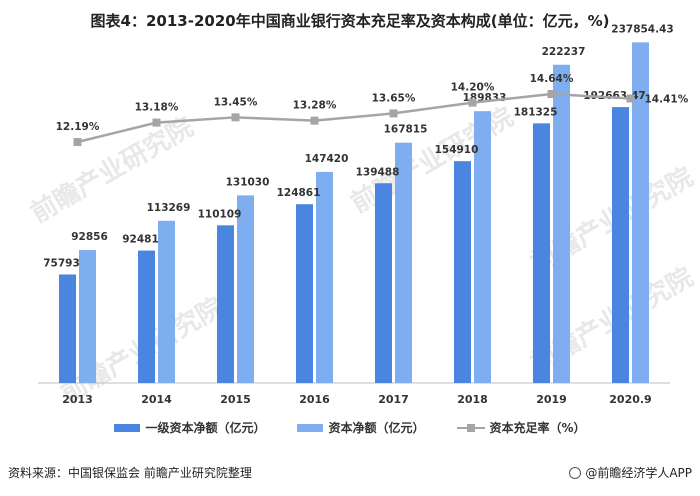 The height and width of the screenshot is (496, 700). Describe the element at coordinates (236, 102) in the screenshot. I see `ratio-label: 13.45%` at that location.